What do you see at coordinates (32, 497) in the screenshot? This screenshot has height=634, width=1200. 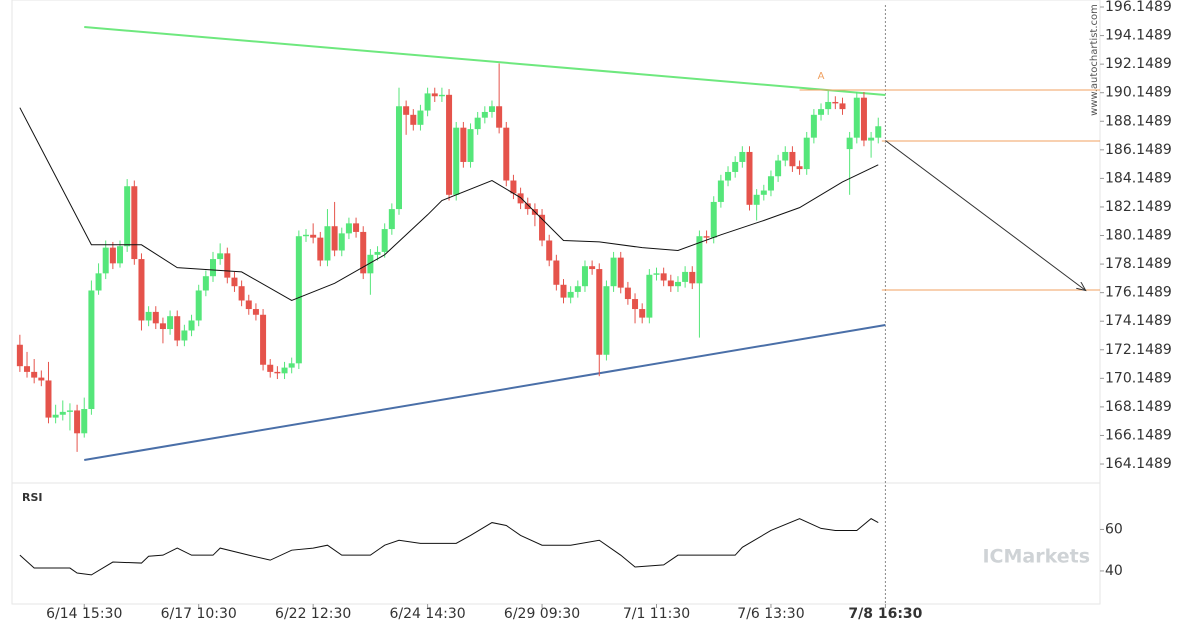 I see `rsi-label: RSI` at bounding box center [32, 497].